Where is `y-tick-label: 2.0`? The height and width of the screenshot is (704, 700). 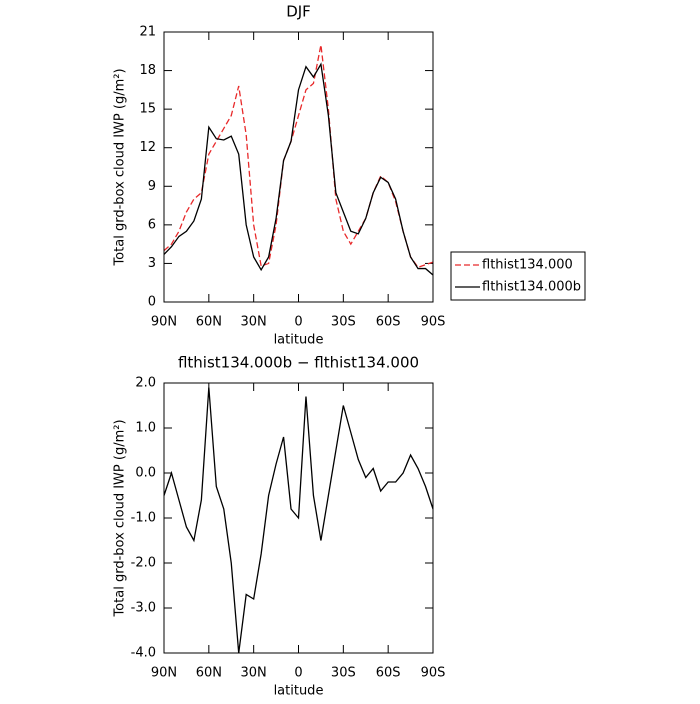 y-tick-label: 2.0 is located at coordinates (145, 383).